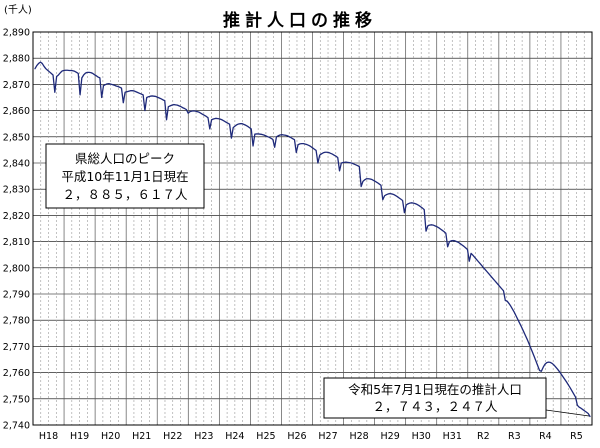 The image size is (600, 448). I want to click on y-tick-label: 2,810, so click(16, 242).